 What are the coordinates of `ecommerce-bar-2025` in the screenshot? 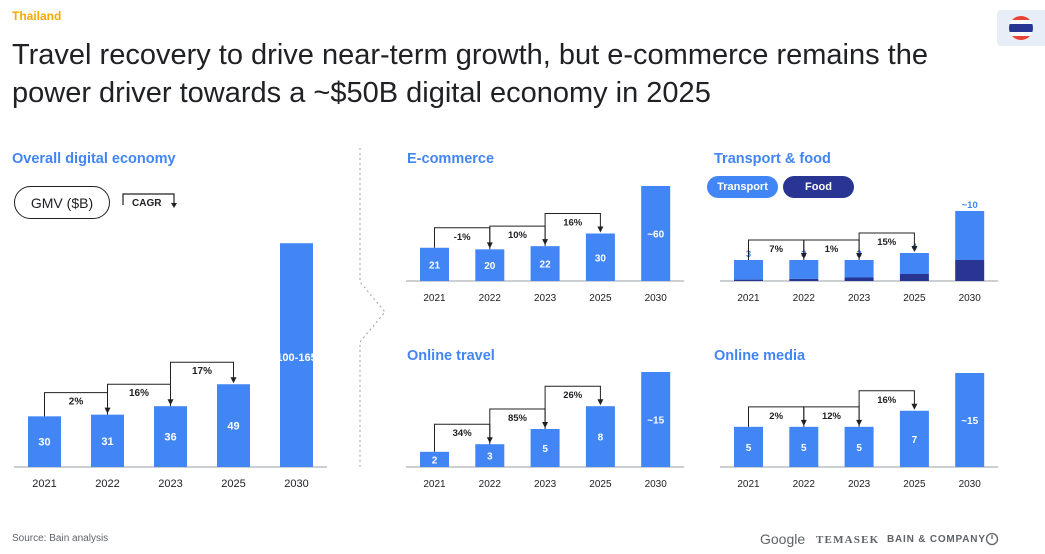 It's located at (600, 257).